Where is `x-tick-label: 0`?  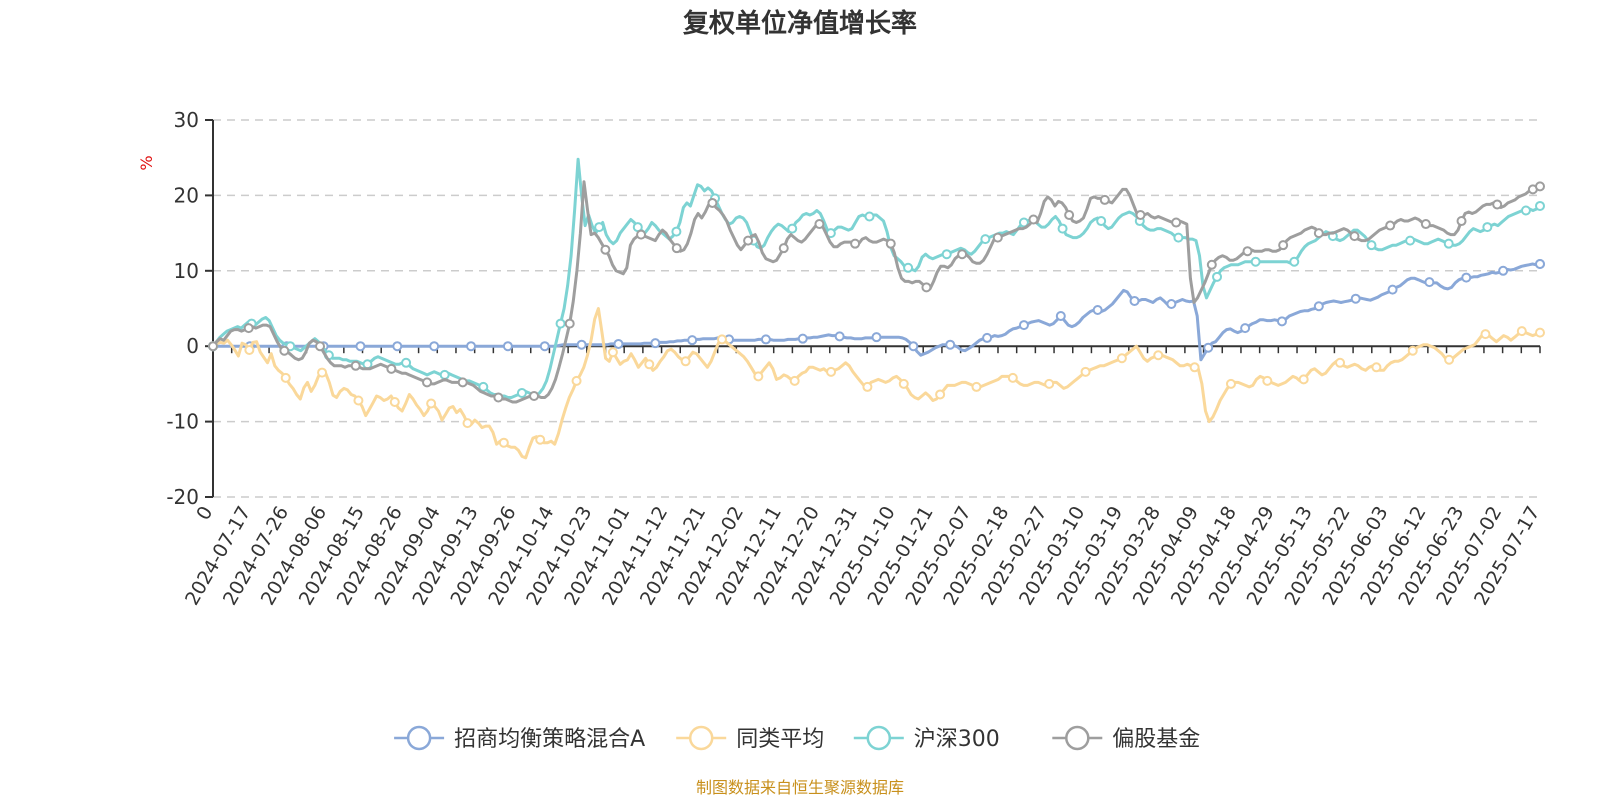 x-tick-label: 0 is located at coordinates (204, 513).